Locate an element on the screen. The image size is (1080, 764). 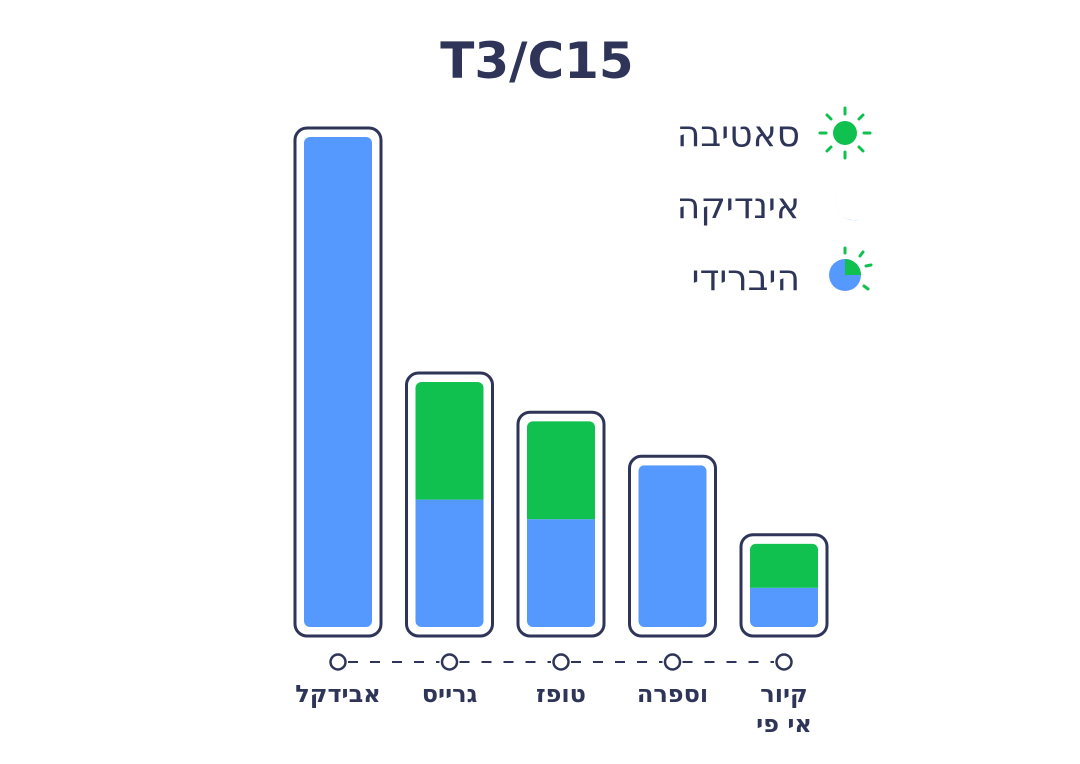
legend-item-hybrid: היברידי is located at coordinates (782, 272).